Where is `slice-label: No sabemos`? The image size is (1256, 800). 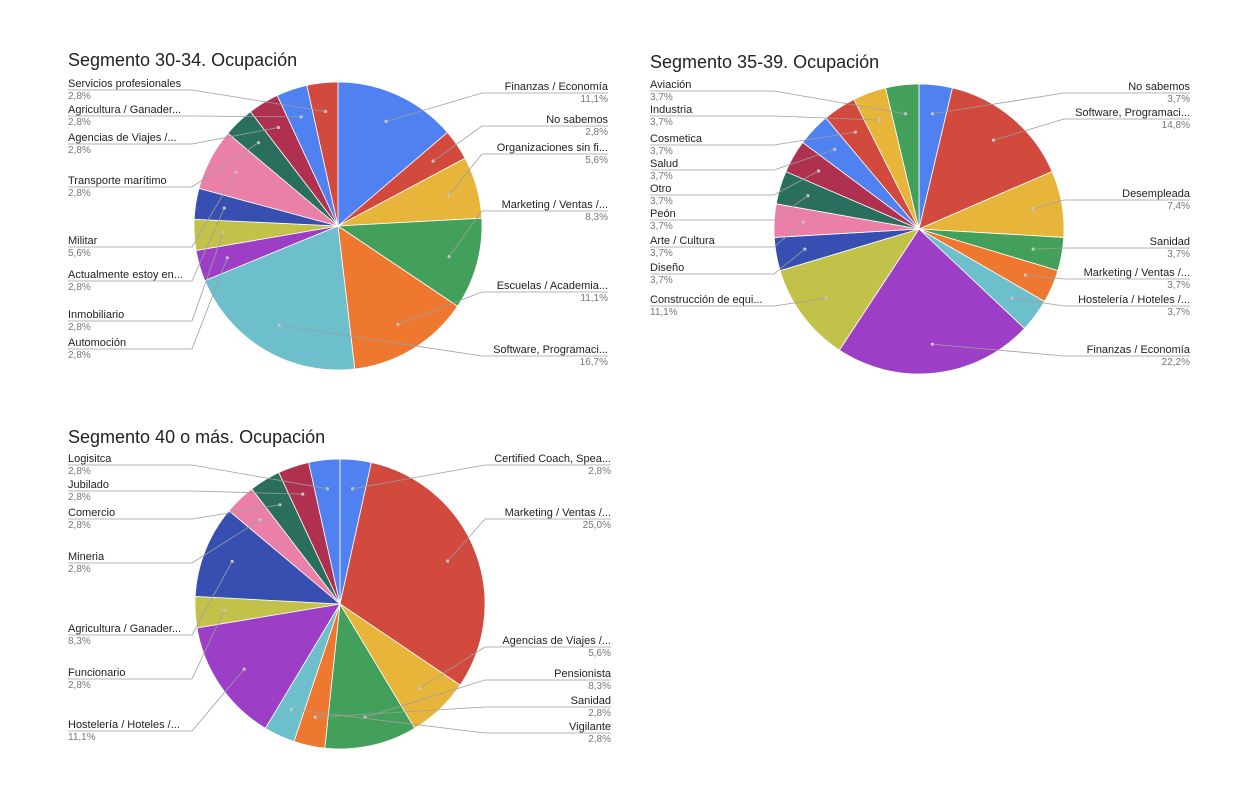 slice-label: No sabemos is located at coordinates (1159, 87).